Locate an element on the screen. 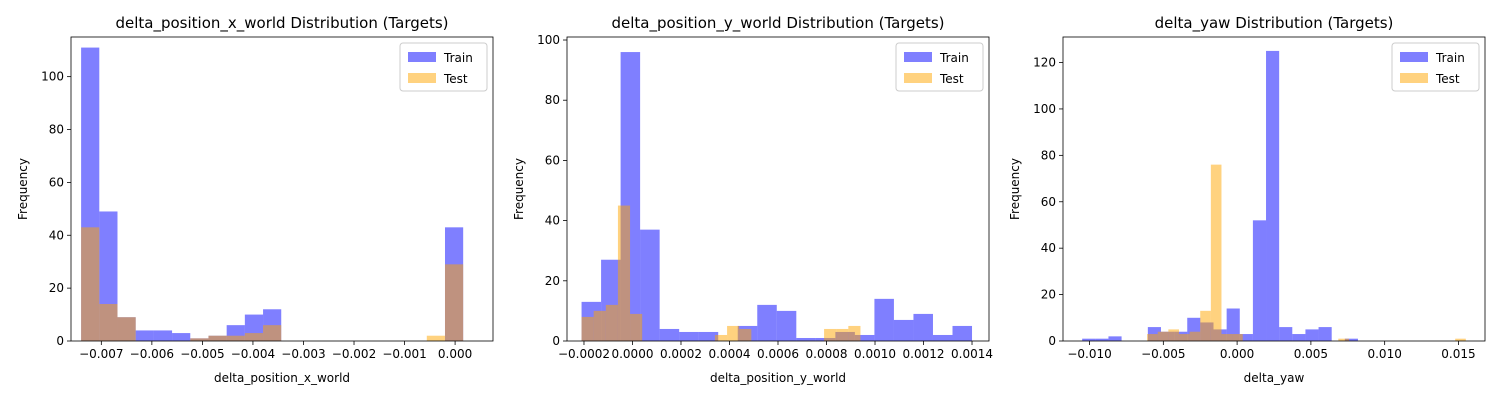 The image size is (1500, 400). x-tick-label: −0.005 is located at coordinates (1163, 354).